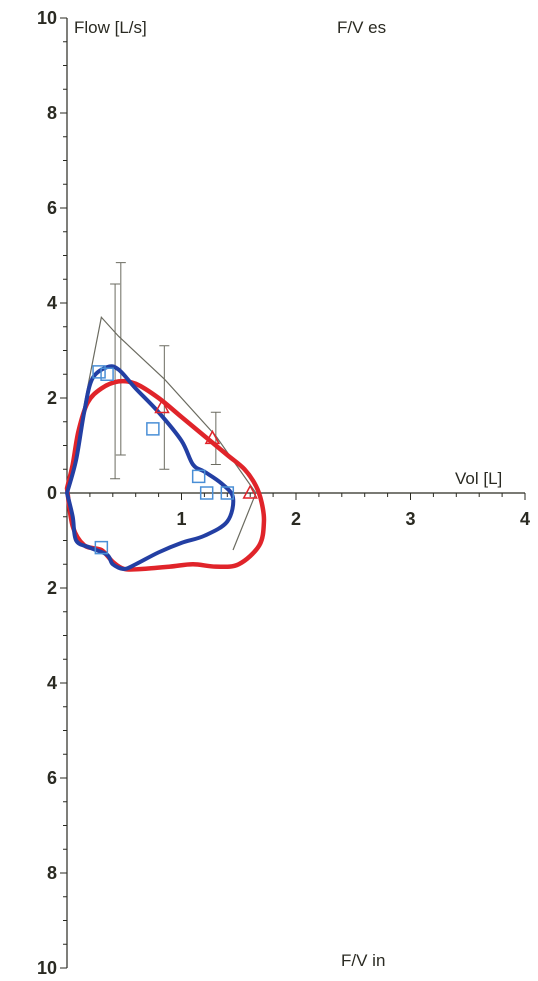 The height and width of the screenshot is (981, 538). I want to click on y-axis-label: Flow [L/s], so click(110, 27).